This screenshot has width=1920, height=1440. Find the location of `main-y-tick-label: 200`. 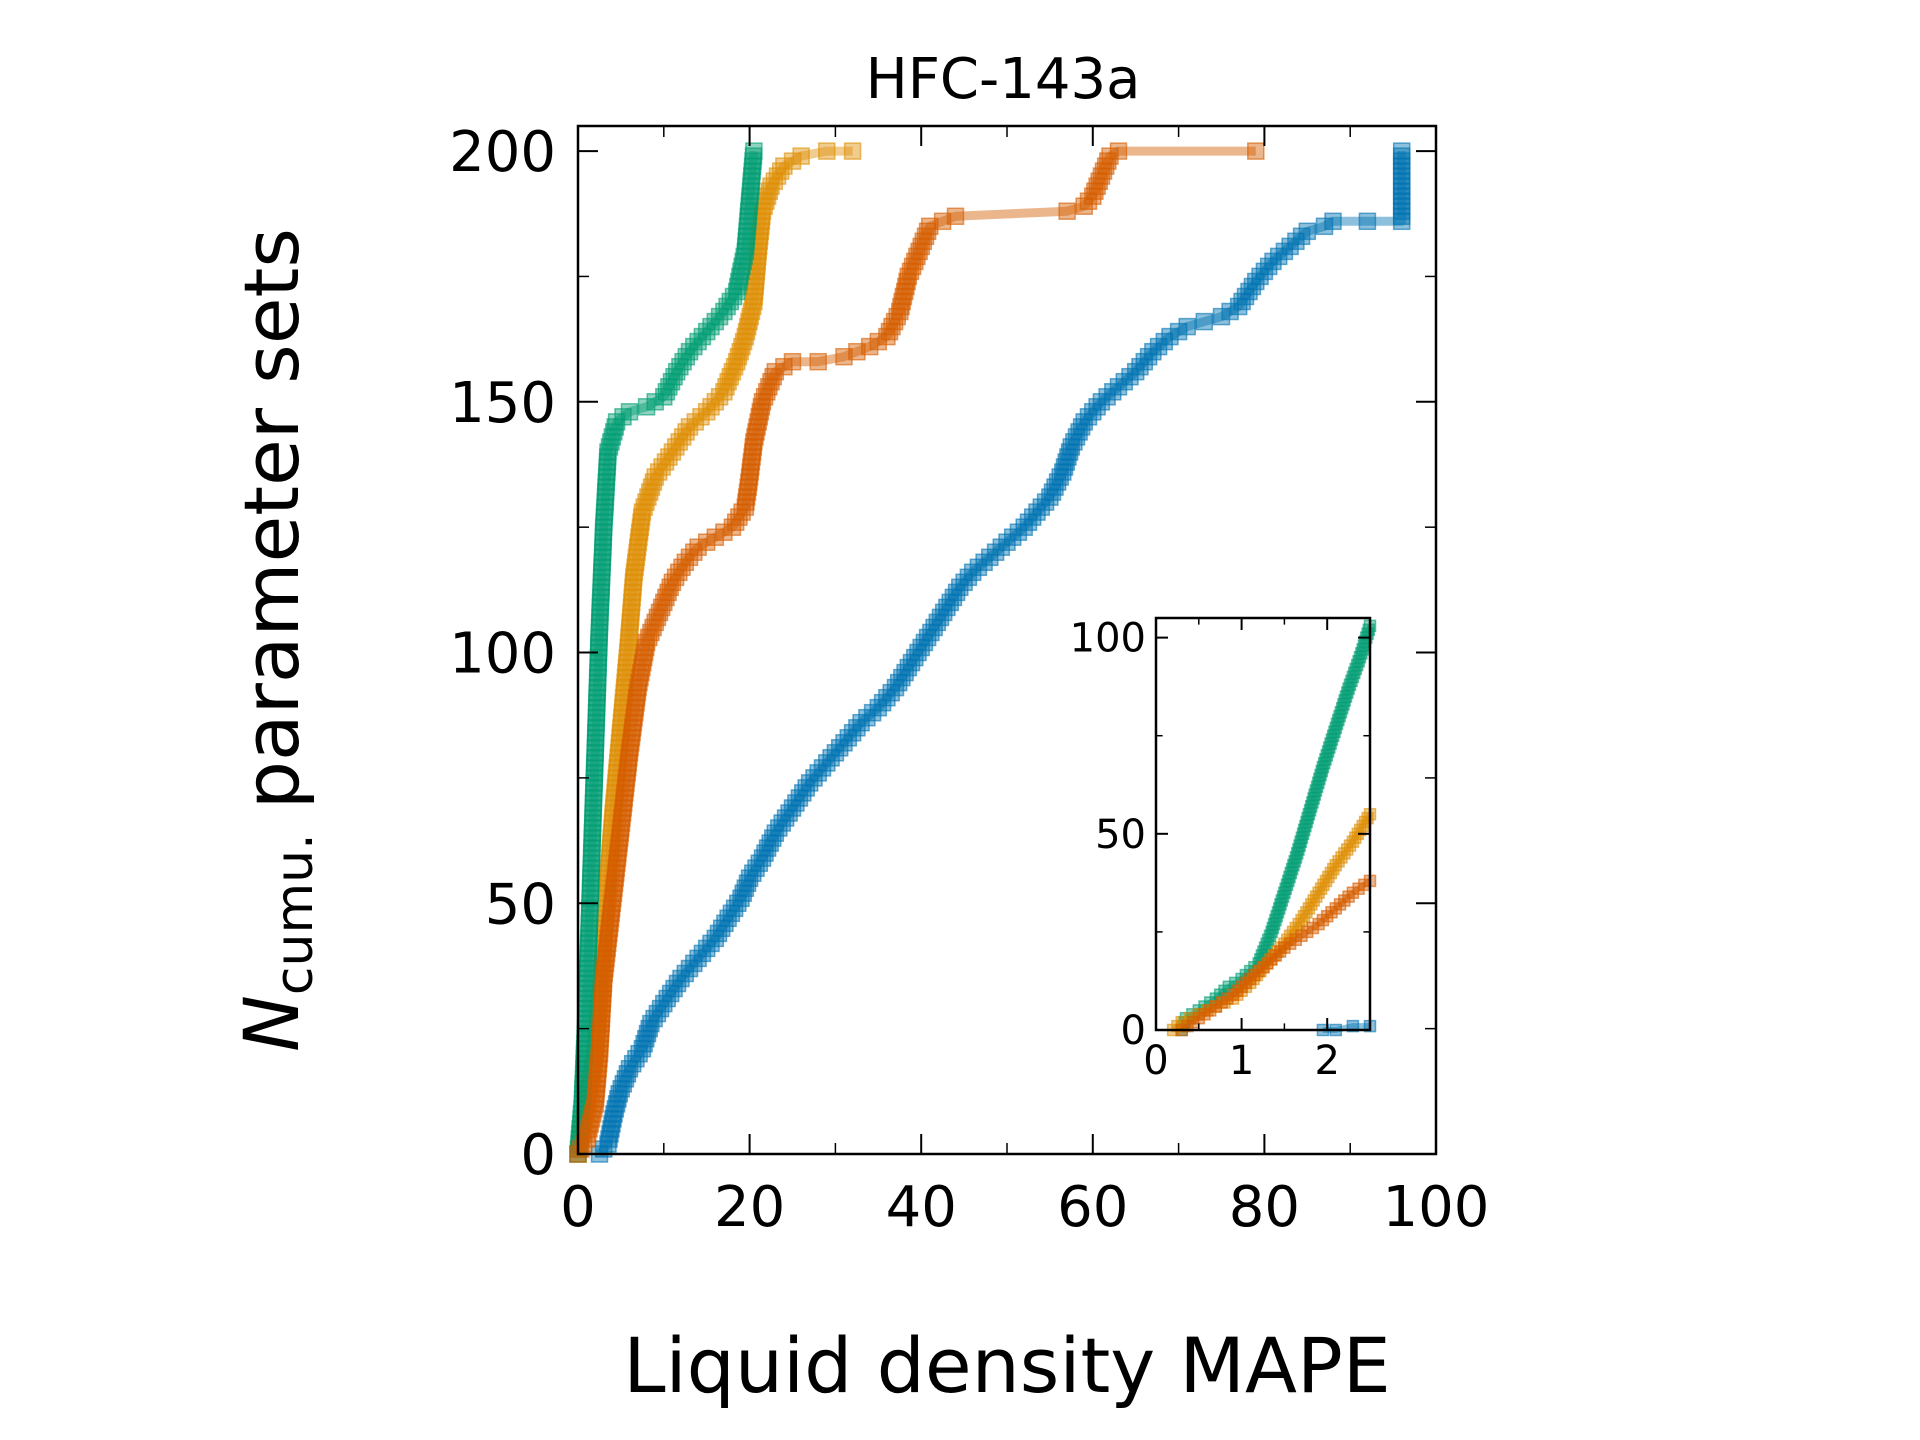

main-y-tick-label: 200 is located at coordinates (502, 152).